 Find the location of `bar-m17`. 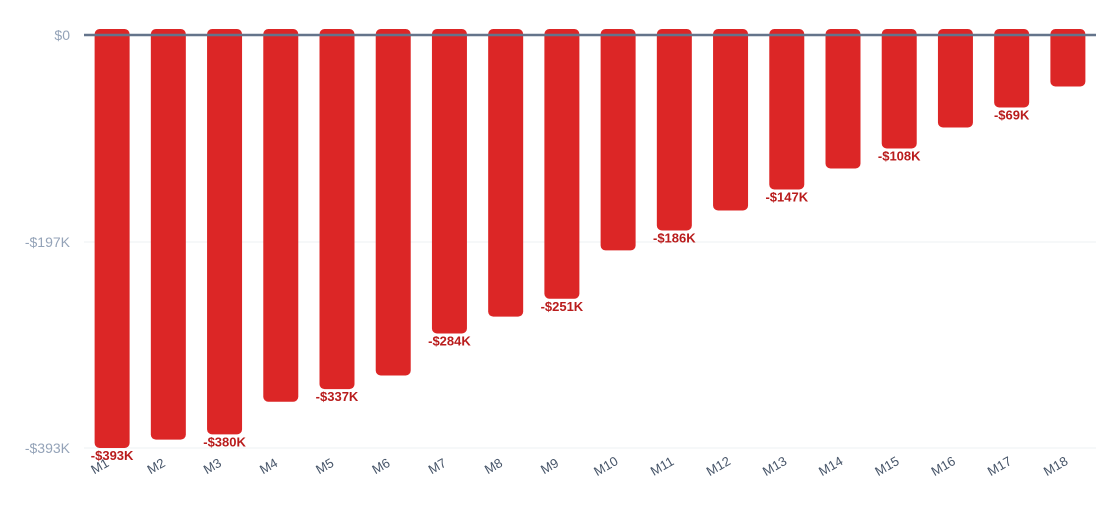

bar-m17 is located at coordinates (1012, 68).